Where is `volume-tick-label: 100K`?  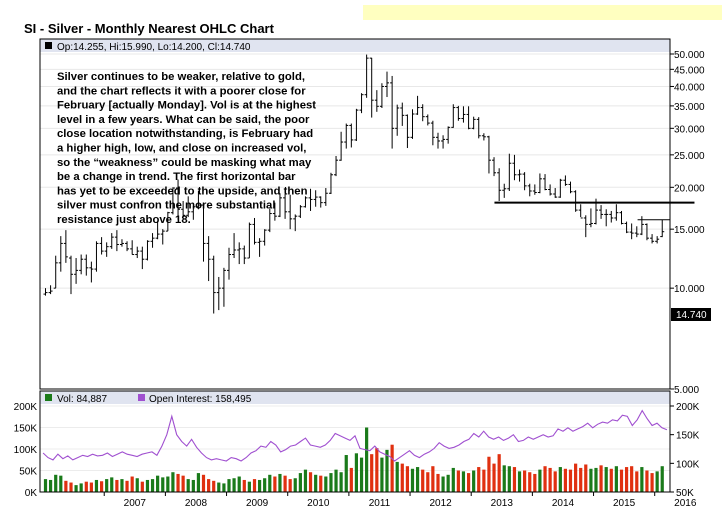
volume-tick-label: 100K is located at coordinates (26, 450).